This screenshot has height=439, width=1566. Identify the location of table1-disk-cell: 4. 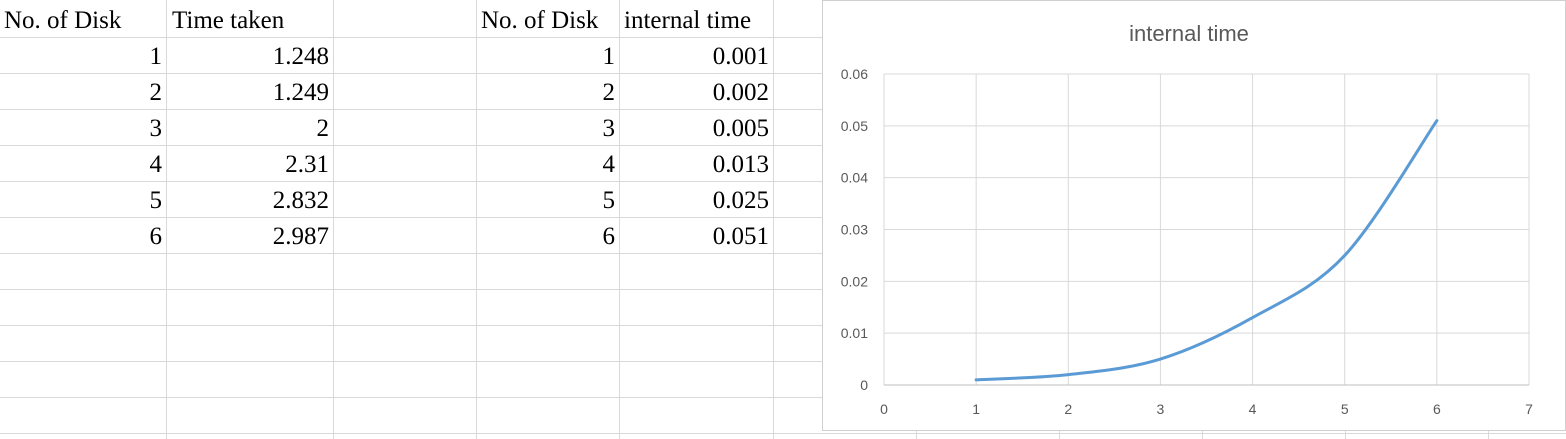
(156, 164).